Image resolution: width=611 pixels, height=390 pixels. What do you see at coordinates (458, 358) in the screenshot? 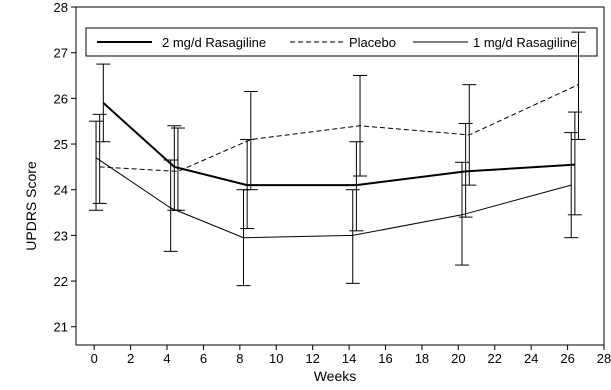
I see `x-tick-label: 20` at bounding box center [458, 358].